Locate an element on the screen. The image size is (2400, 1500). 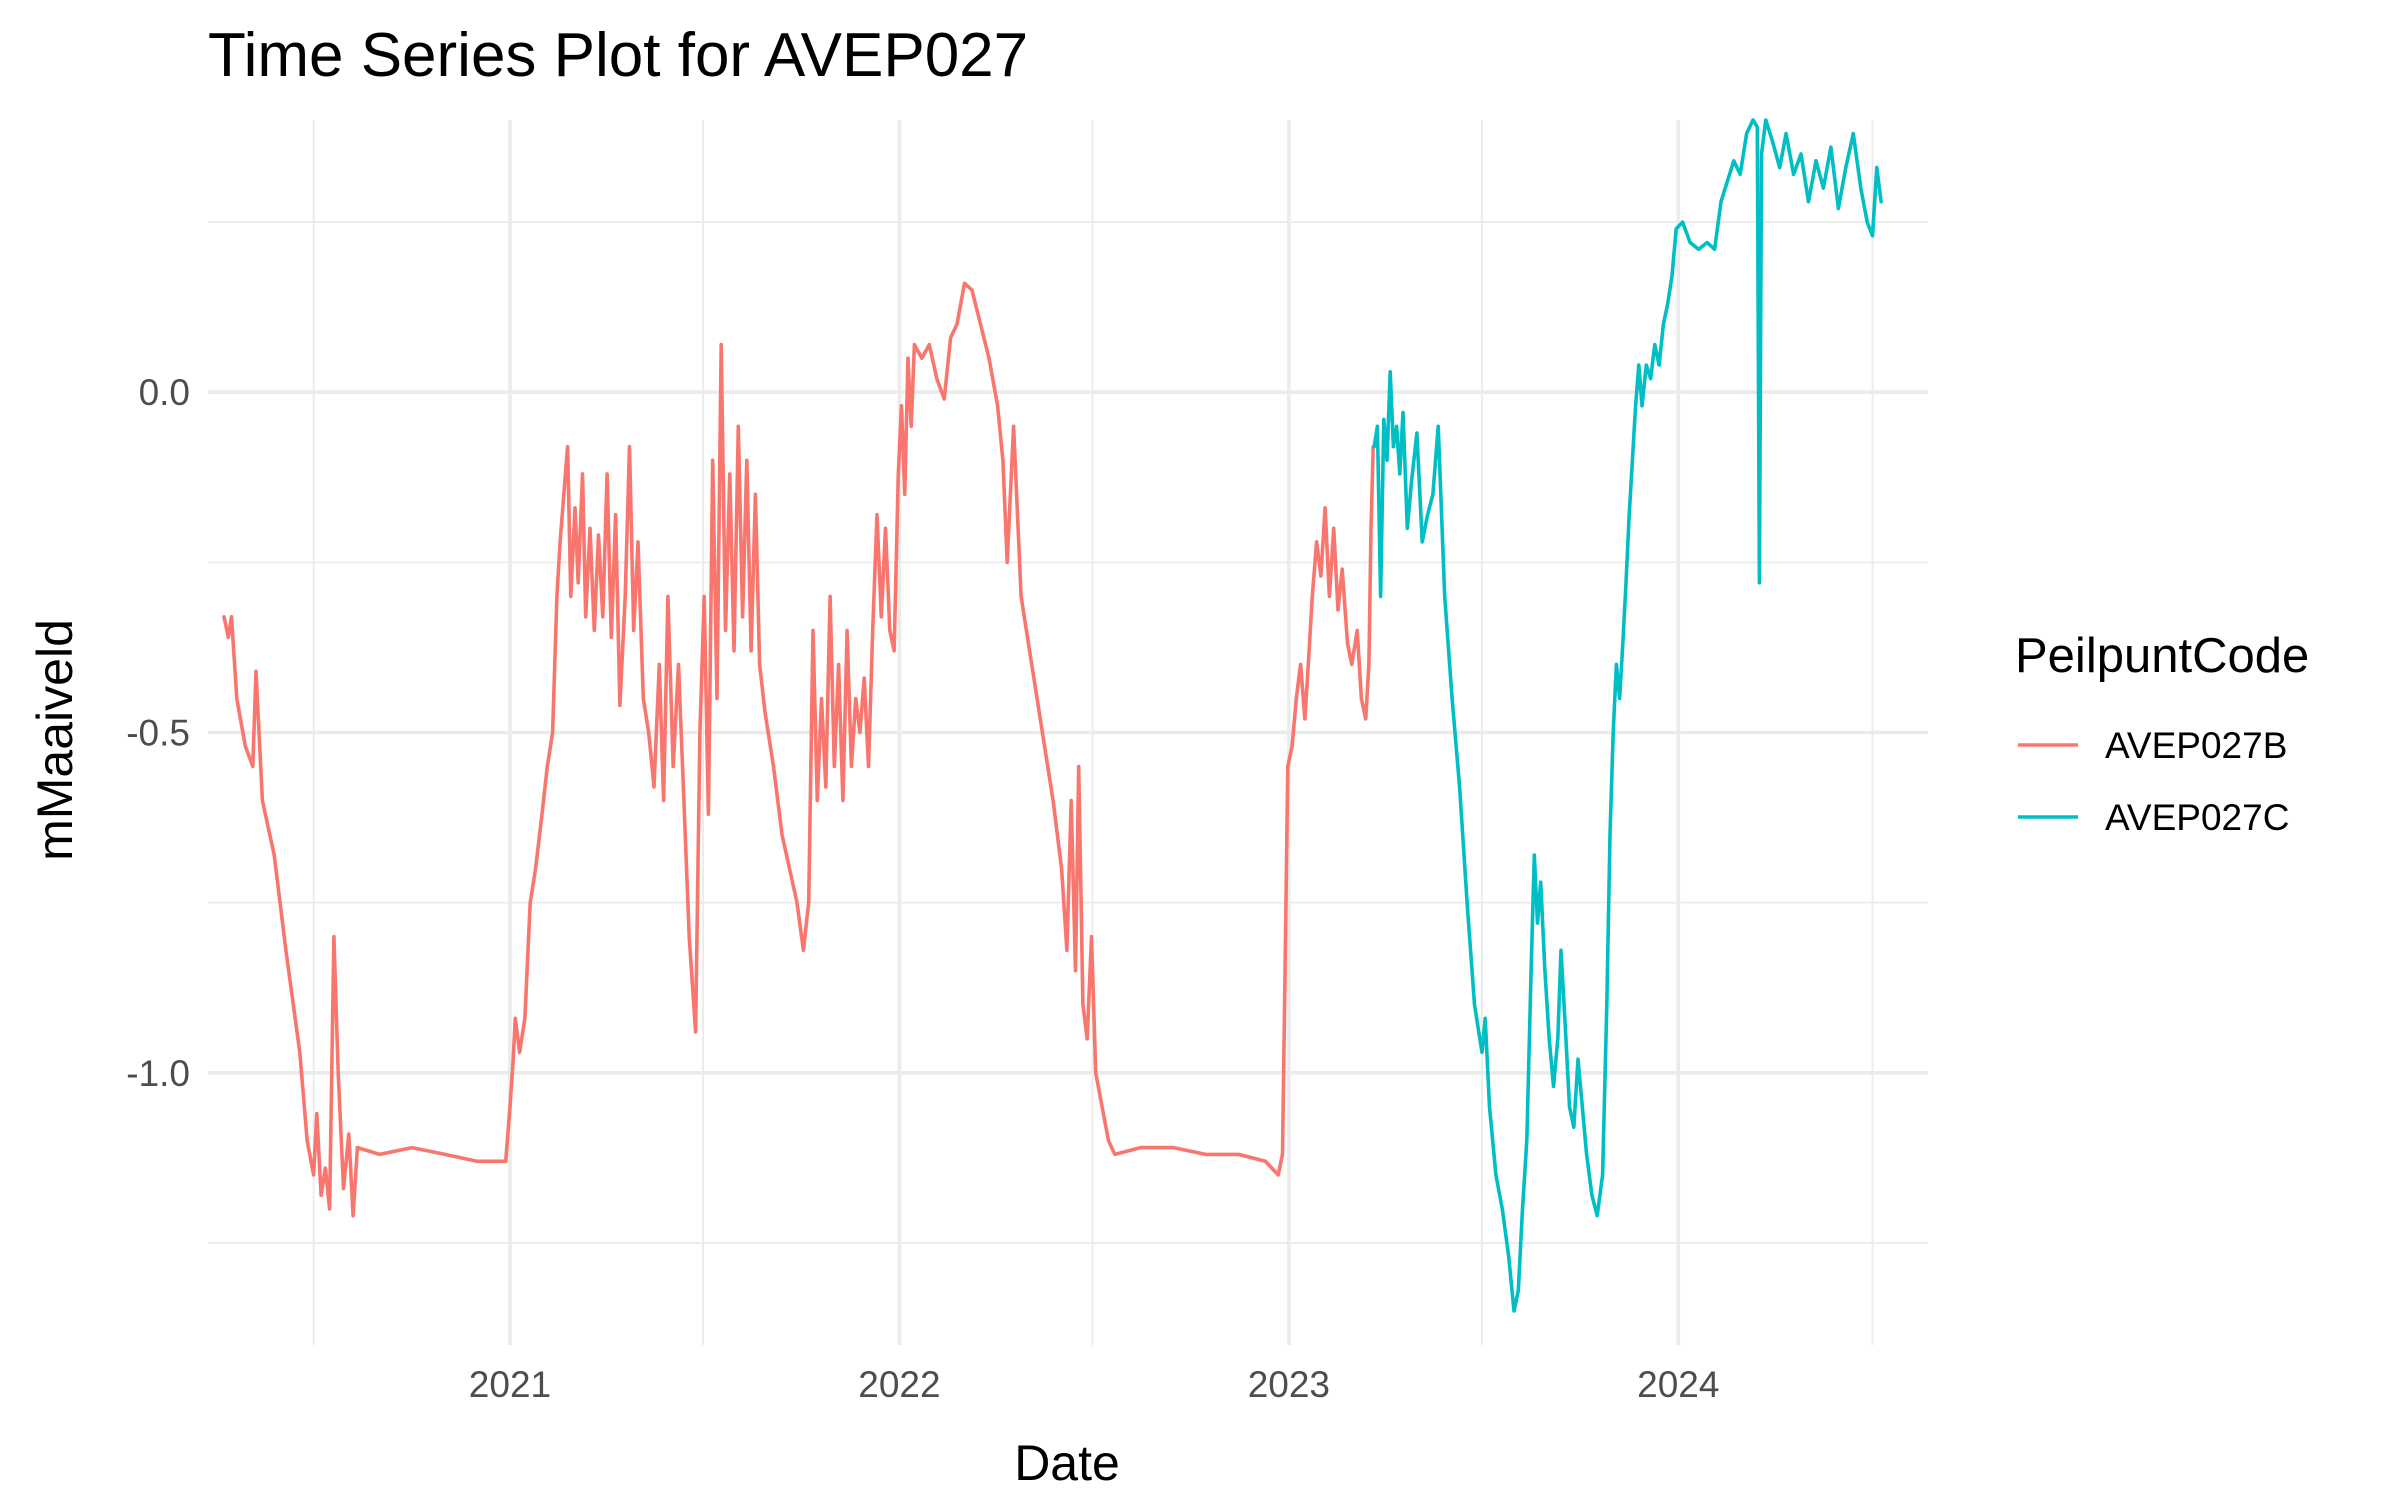
legend-title: PeilpuntCode is located at coordinates (2162, 656).